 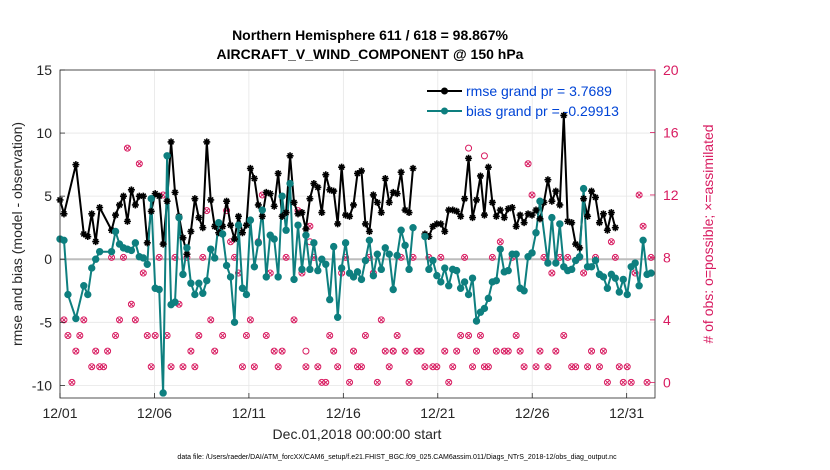 What do you see at coordinates (17, 234) in the screenshot?
I see `y-axis-label: rmse and bias (model - observation)` at bounding box center [17, 234].